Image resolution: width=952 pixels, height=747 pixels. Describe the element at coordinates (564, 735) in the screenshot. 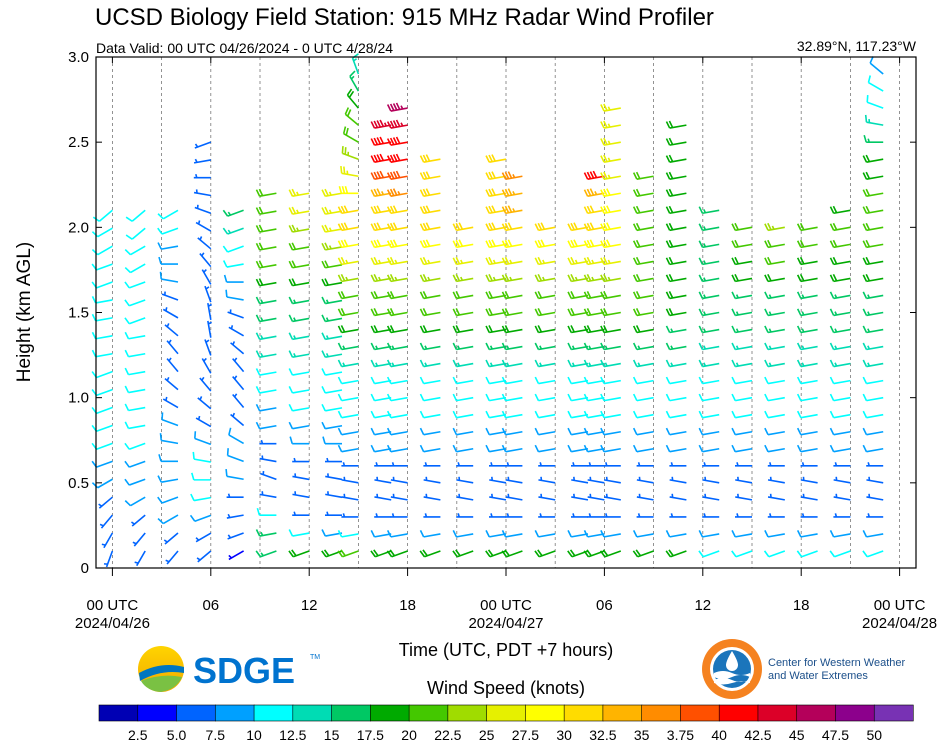

I see `colorbar-label: 30` at that location.